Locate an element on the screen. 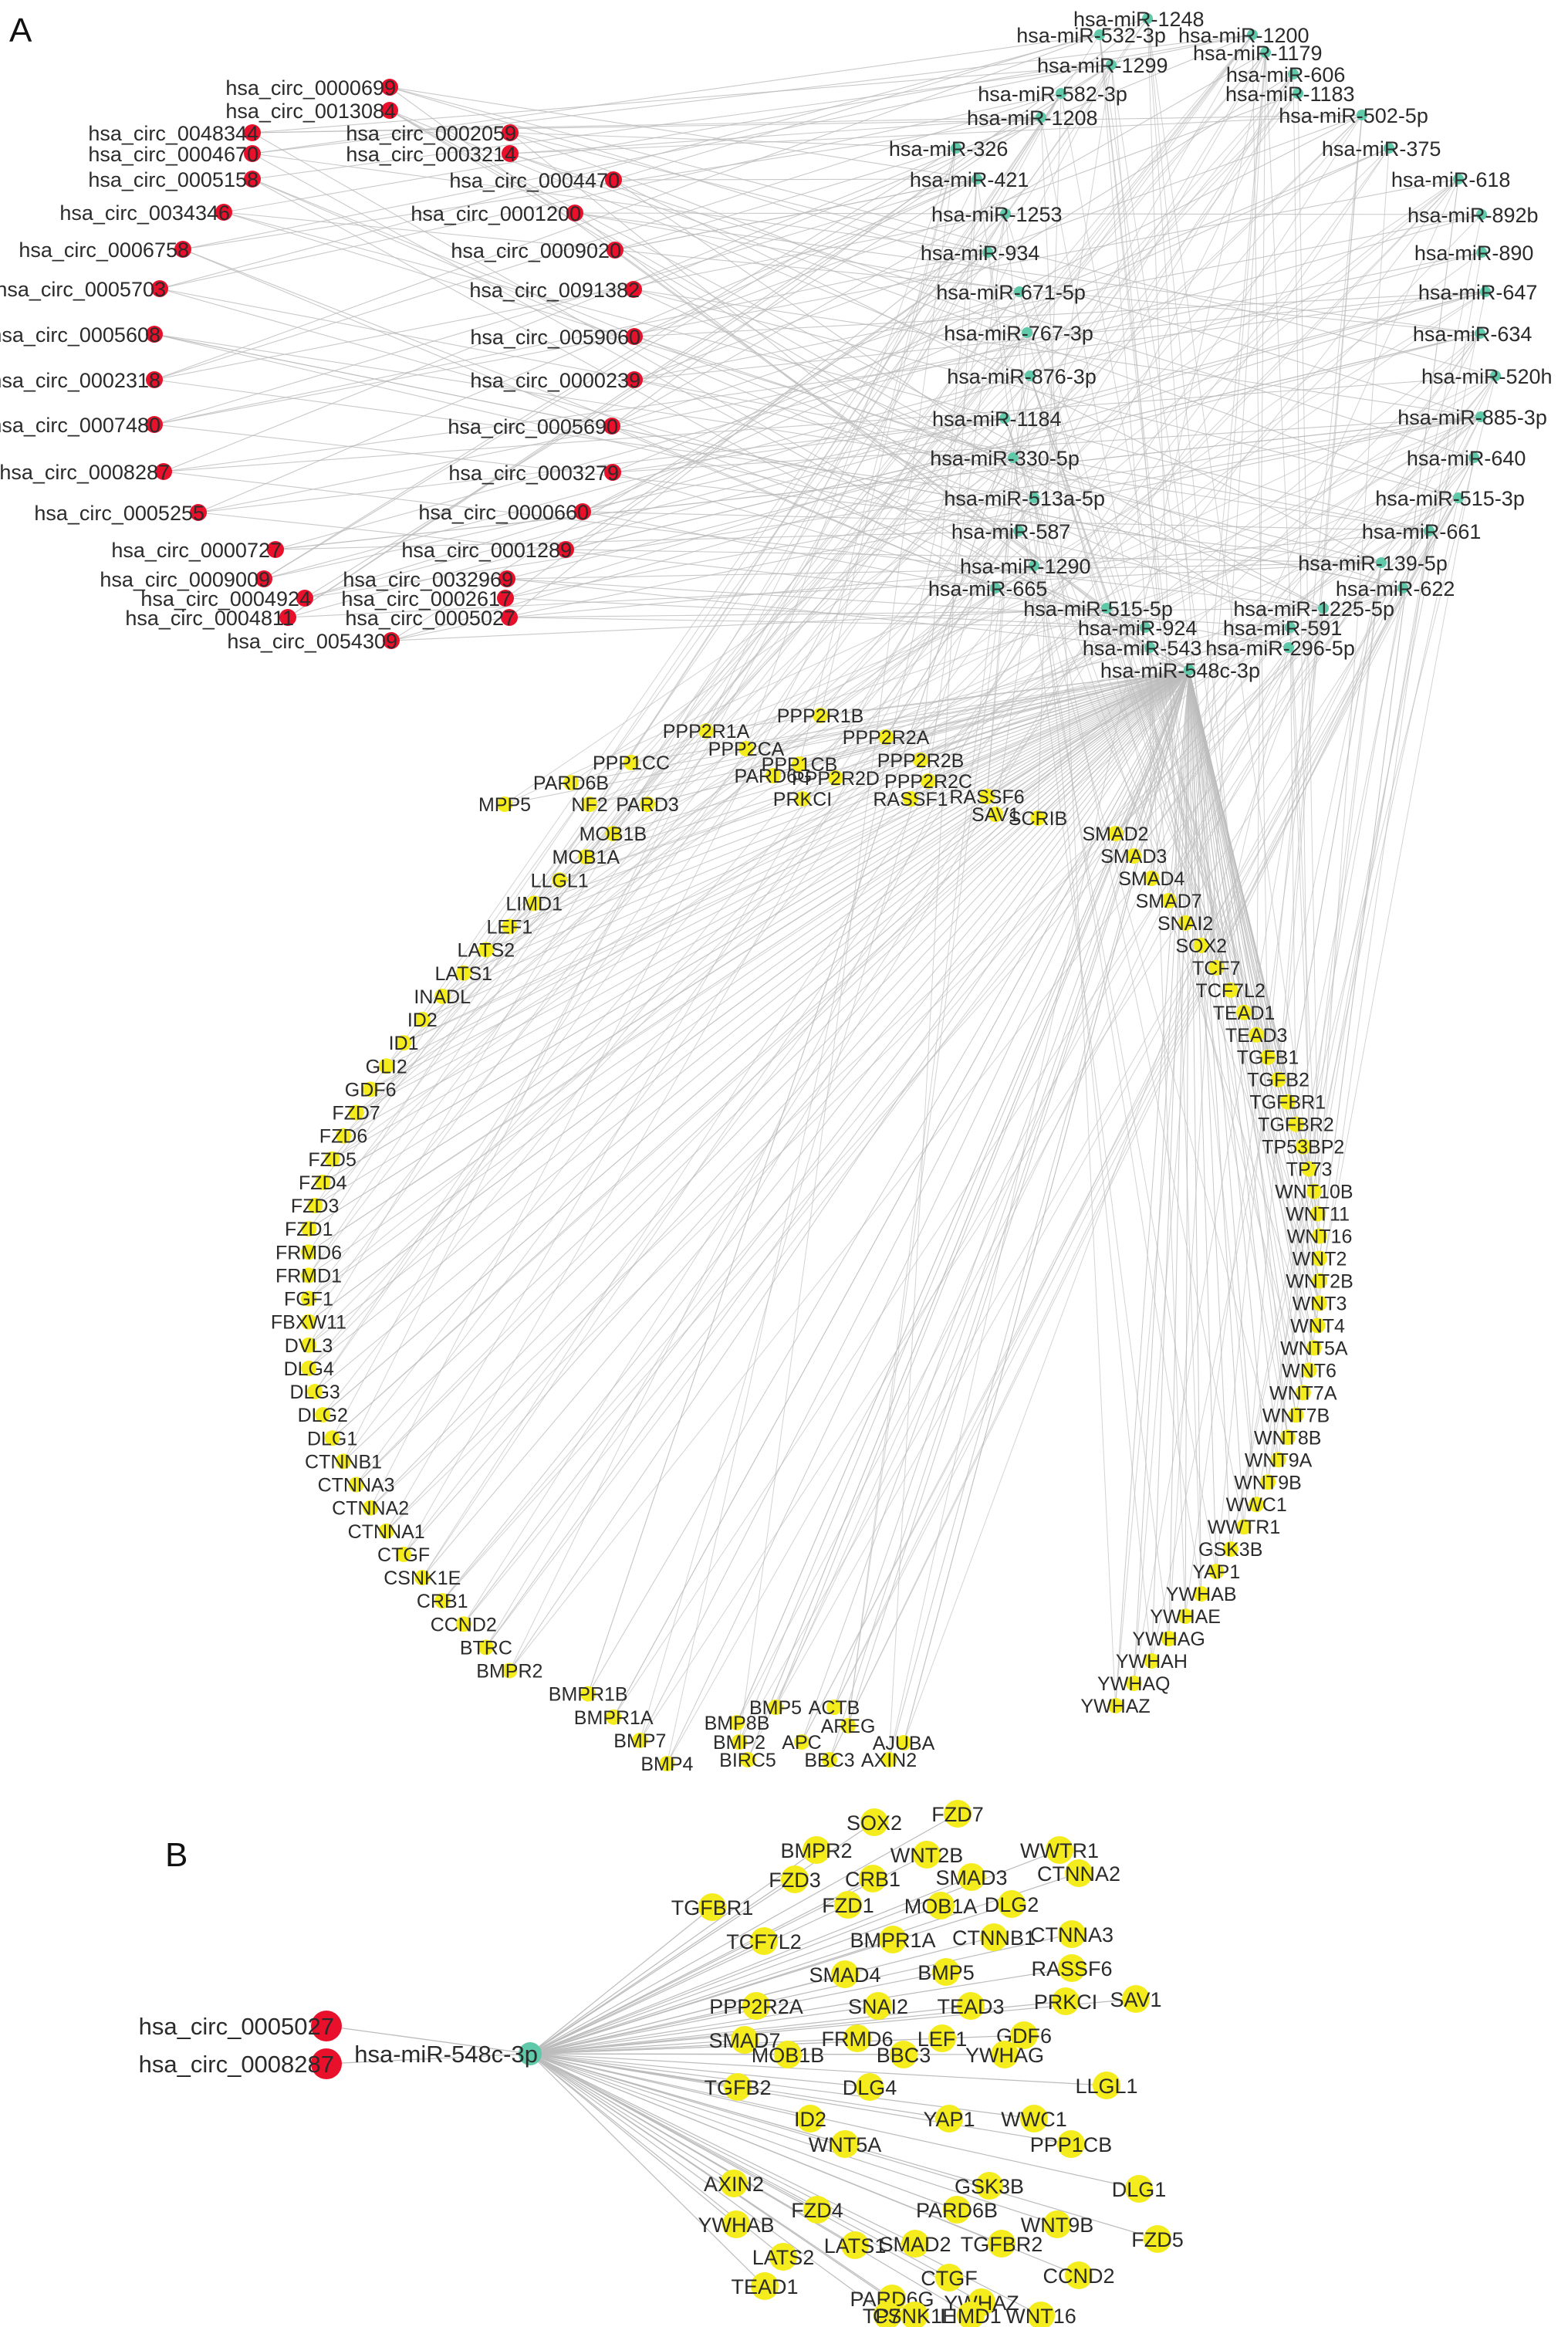 This screenshot has height=2327, width=1568. gene-label: DVL3 is located at coordinates (309, 1346).